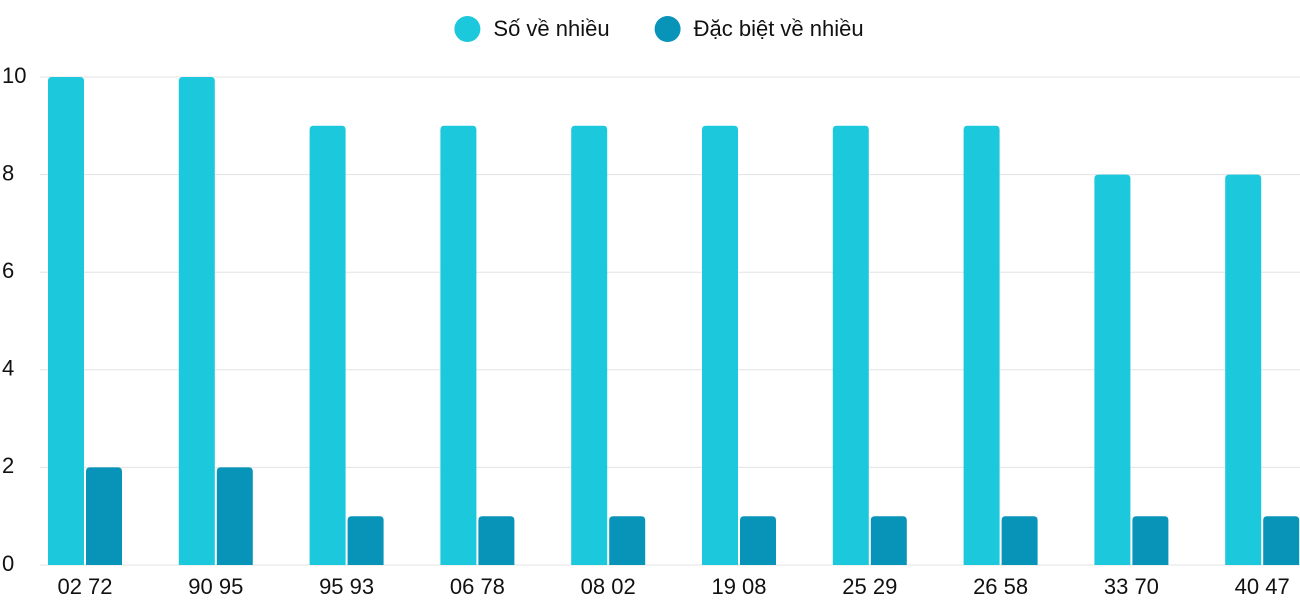 The width and height of the screenshot is (1300, 600). What do you see at coordinates (608, 586) in the screenshot?
I see `x-tick-label: 08 02` at bounding box center [608, 586].